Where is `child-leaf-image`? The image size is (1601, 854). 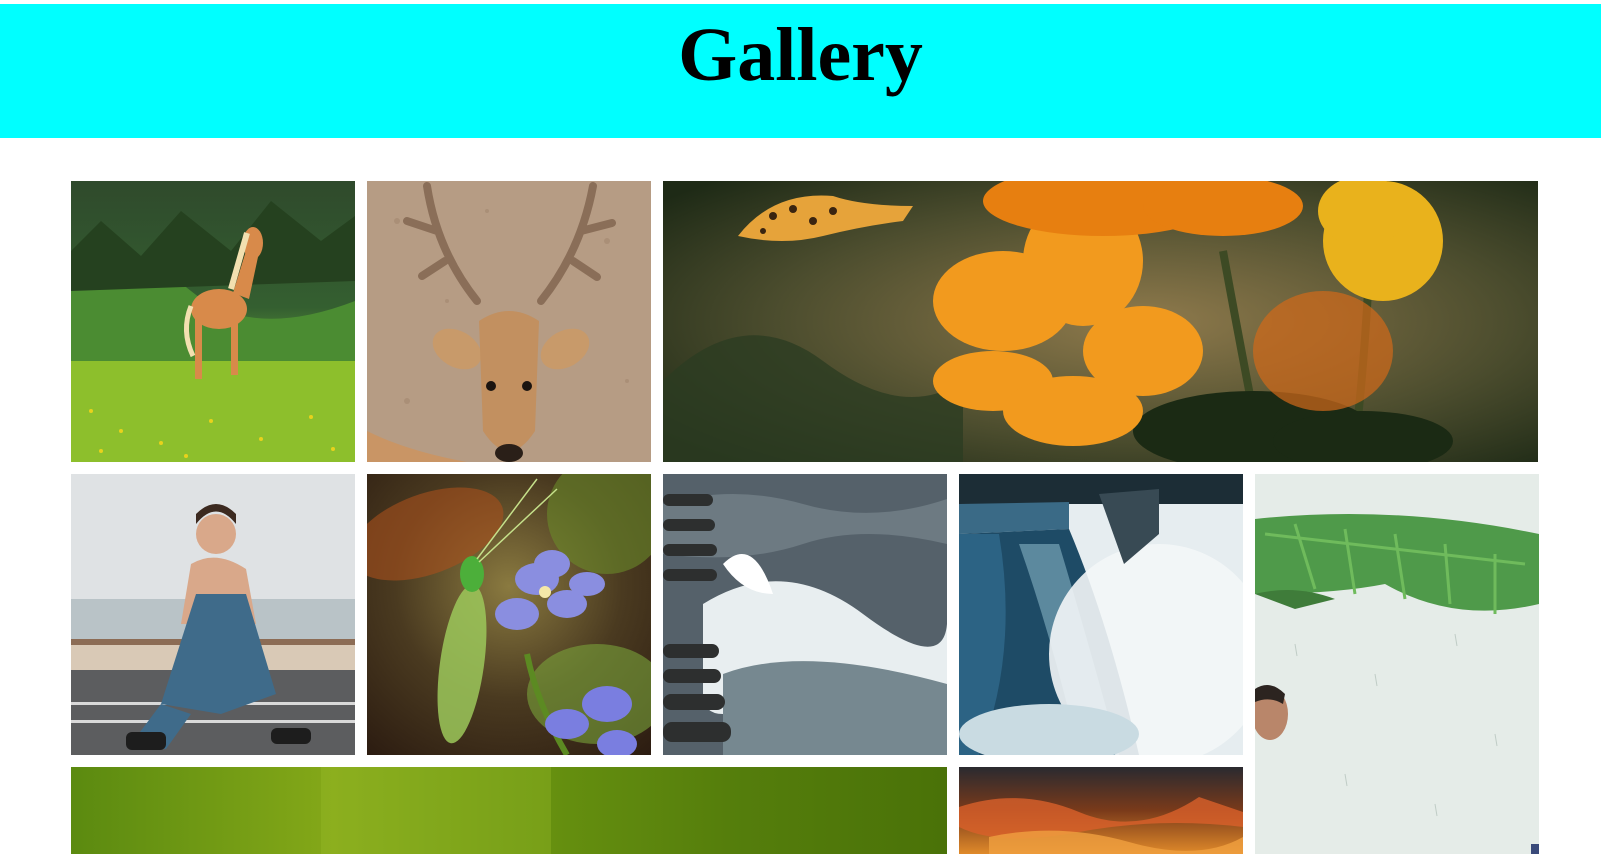
child-leaf-image is located at coordinates (1397, 664).